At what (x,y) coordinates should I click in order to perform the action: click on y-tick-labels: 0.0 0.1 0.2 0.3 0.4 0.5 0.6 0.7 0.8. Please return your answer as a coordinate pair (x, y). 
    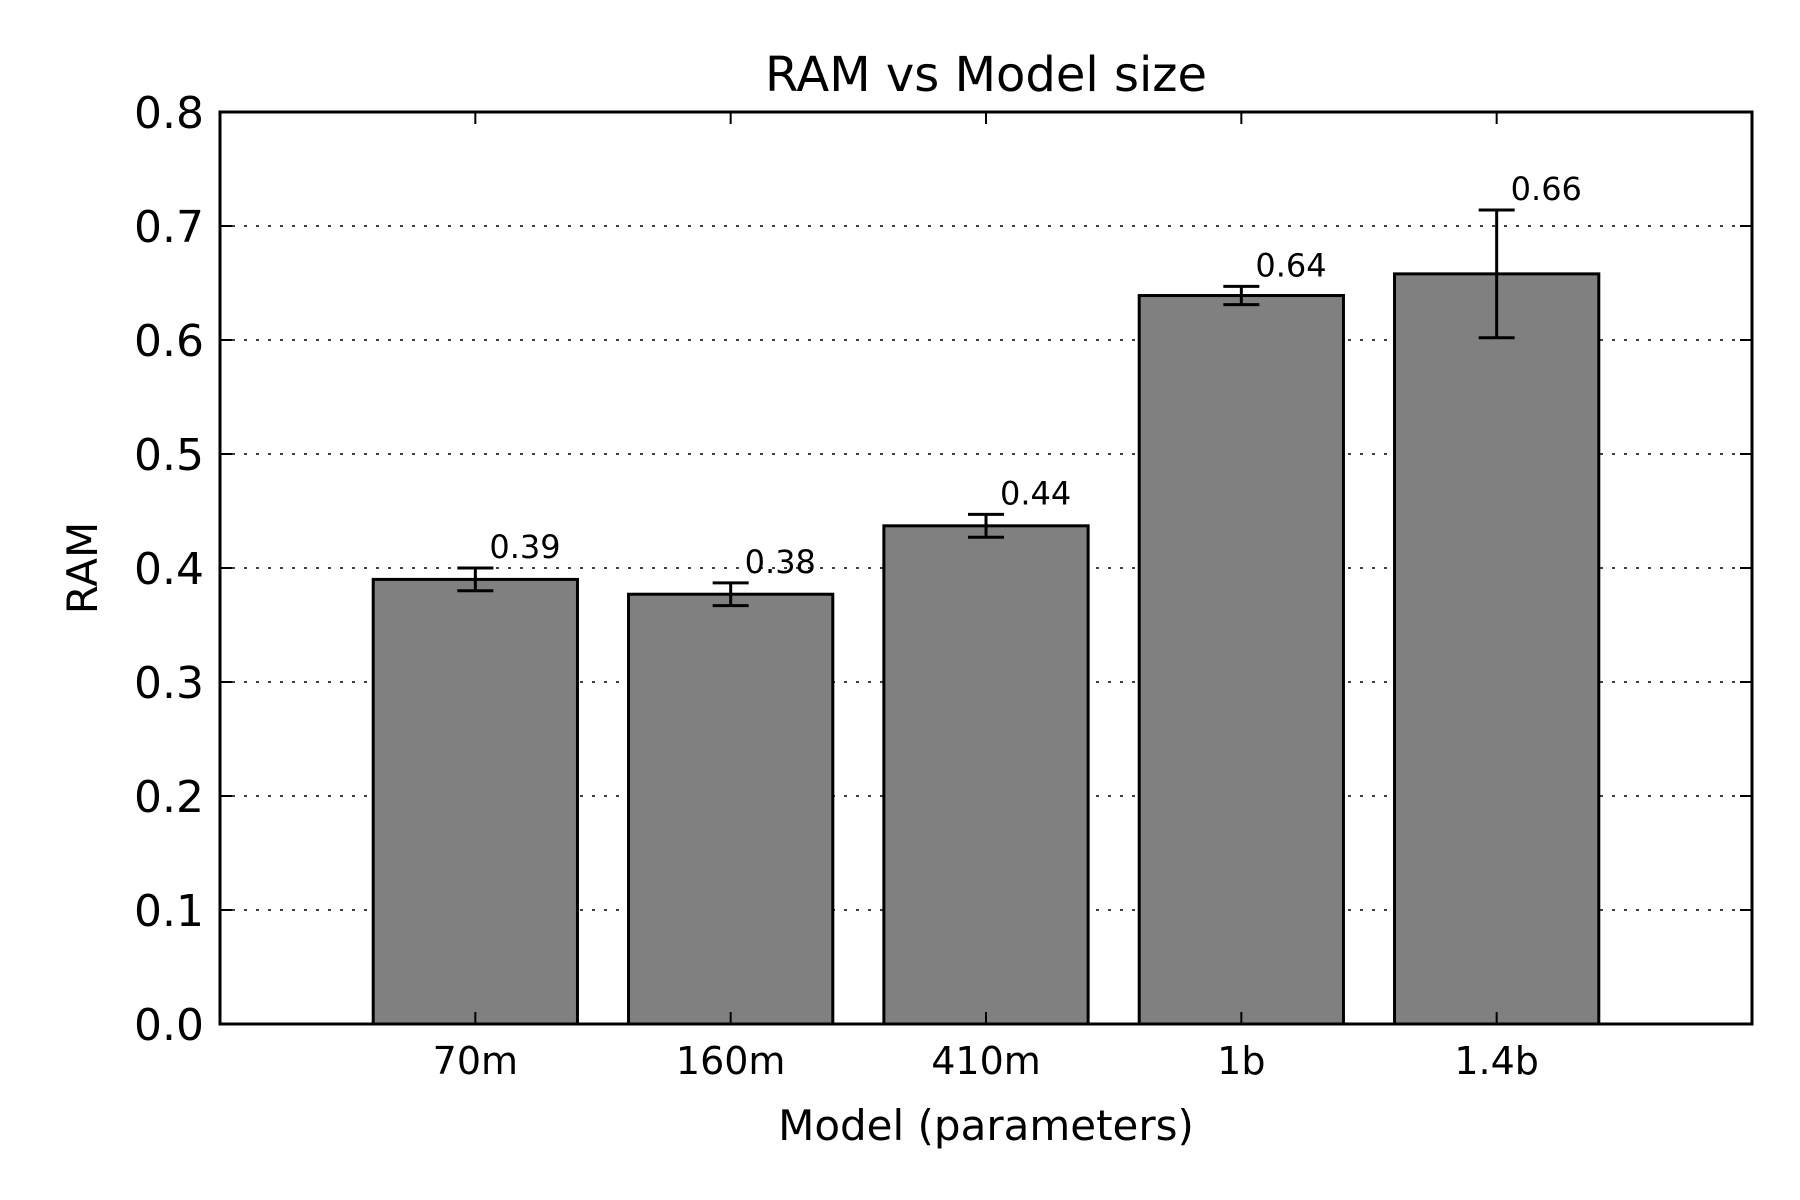
    Looking at the image, I should click on (169, 569).